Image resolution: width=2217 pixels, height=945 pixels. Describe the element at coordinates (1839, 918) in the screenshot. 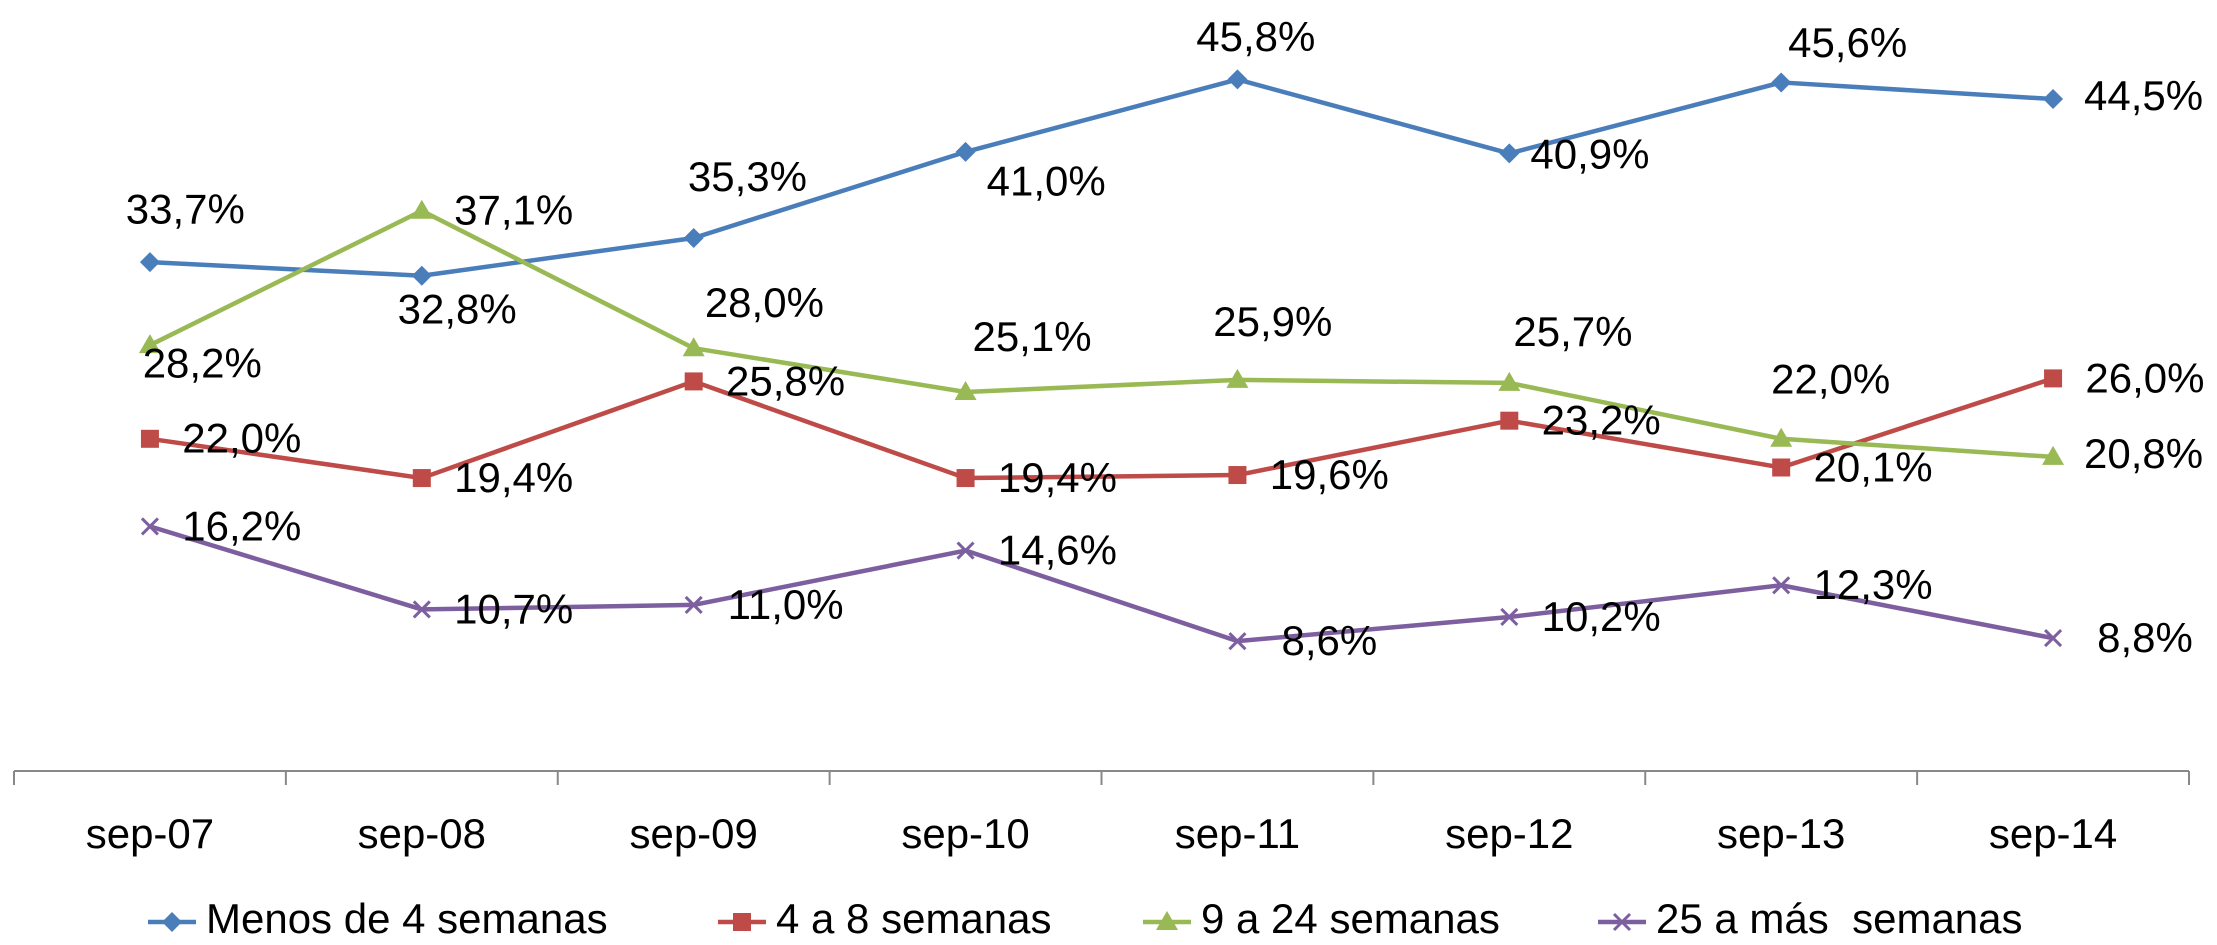

I see `legend-label: 25 a más semanas` at that location.